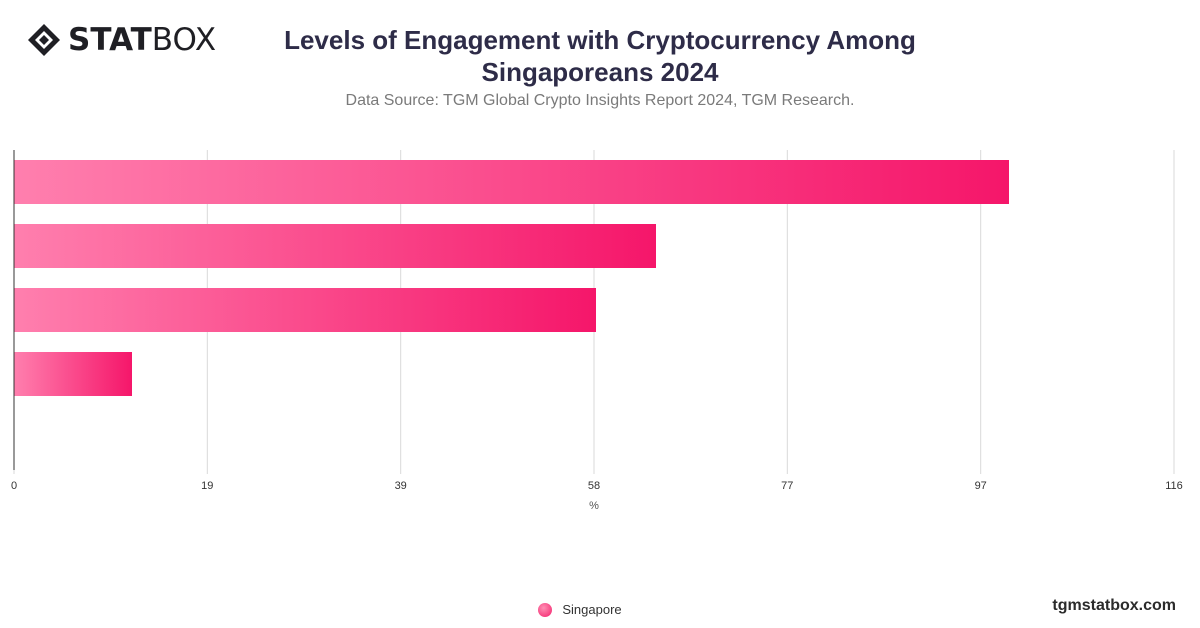  Describe the element at coordinates (14, 486) in the screenshot. I see `x-tick-label: 0` at that location.